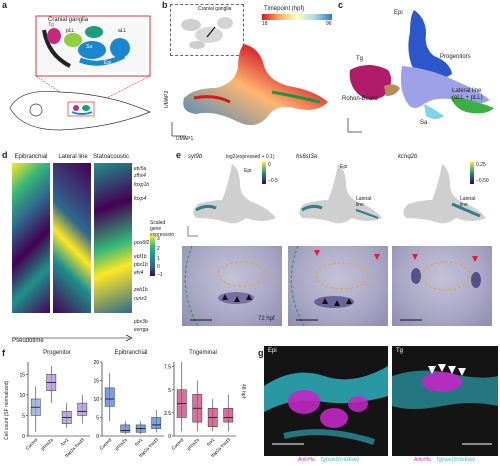  I want to click on e-label-lateral-2: Lateral, so click(364, 199).